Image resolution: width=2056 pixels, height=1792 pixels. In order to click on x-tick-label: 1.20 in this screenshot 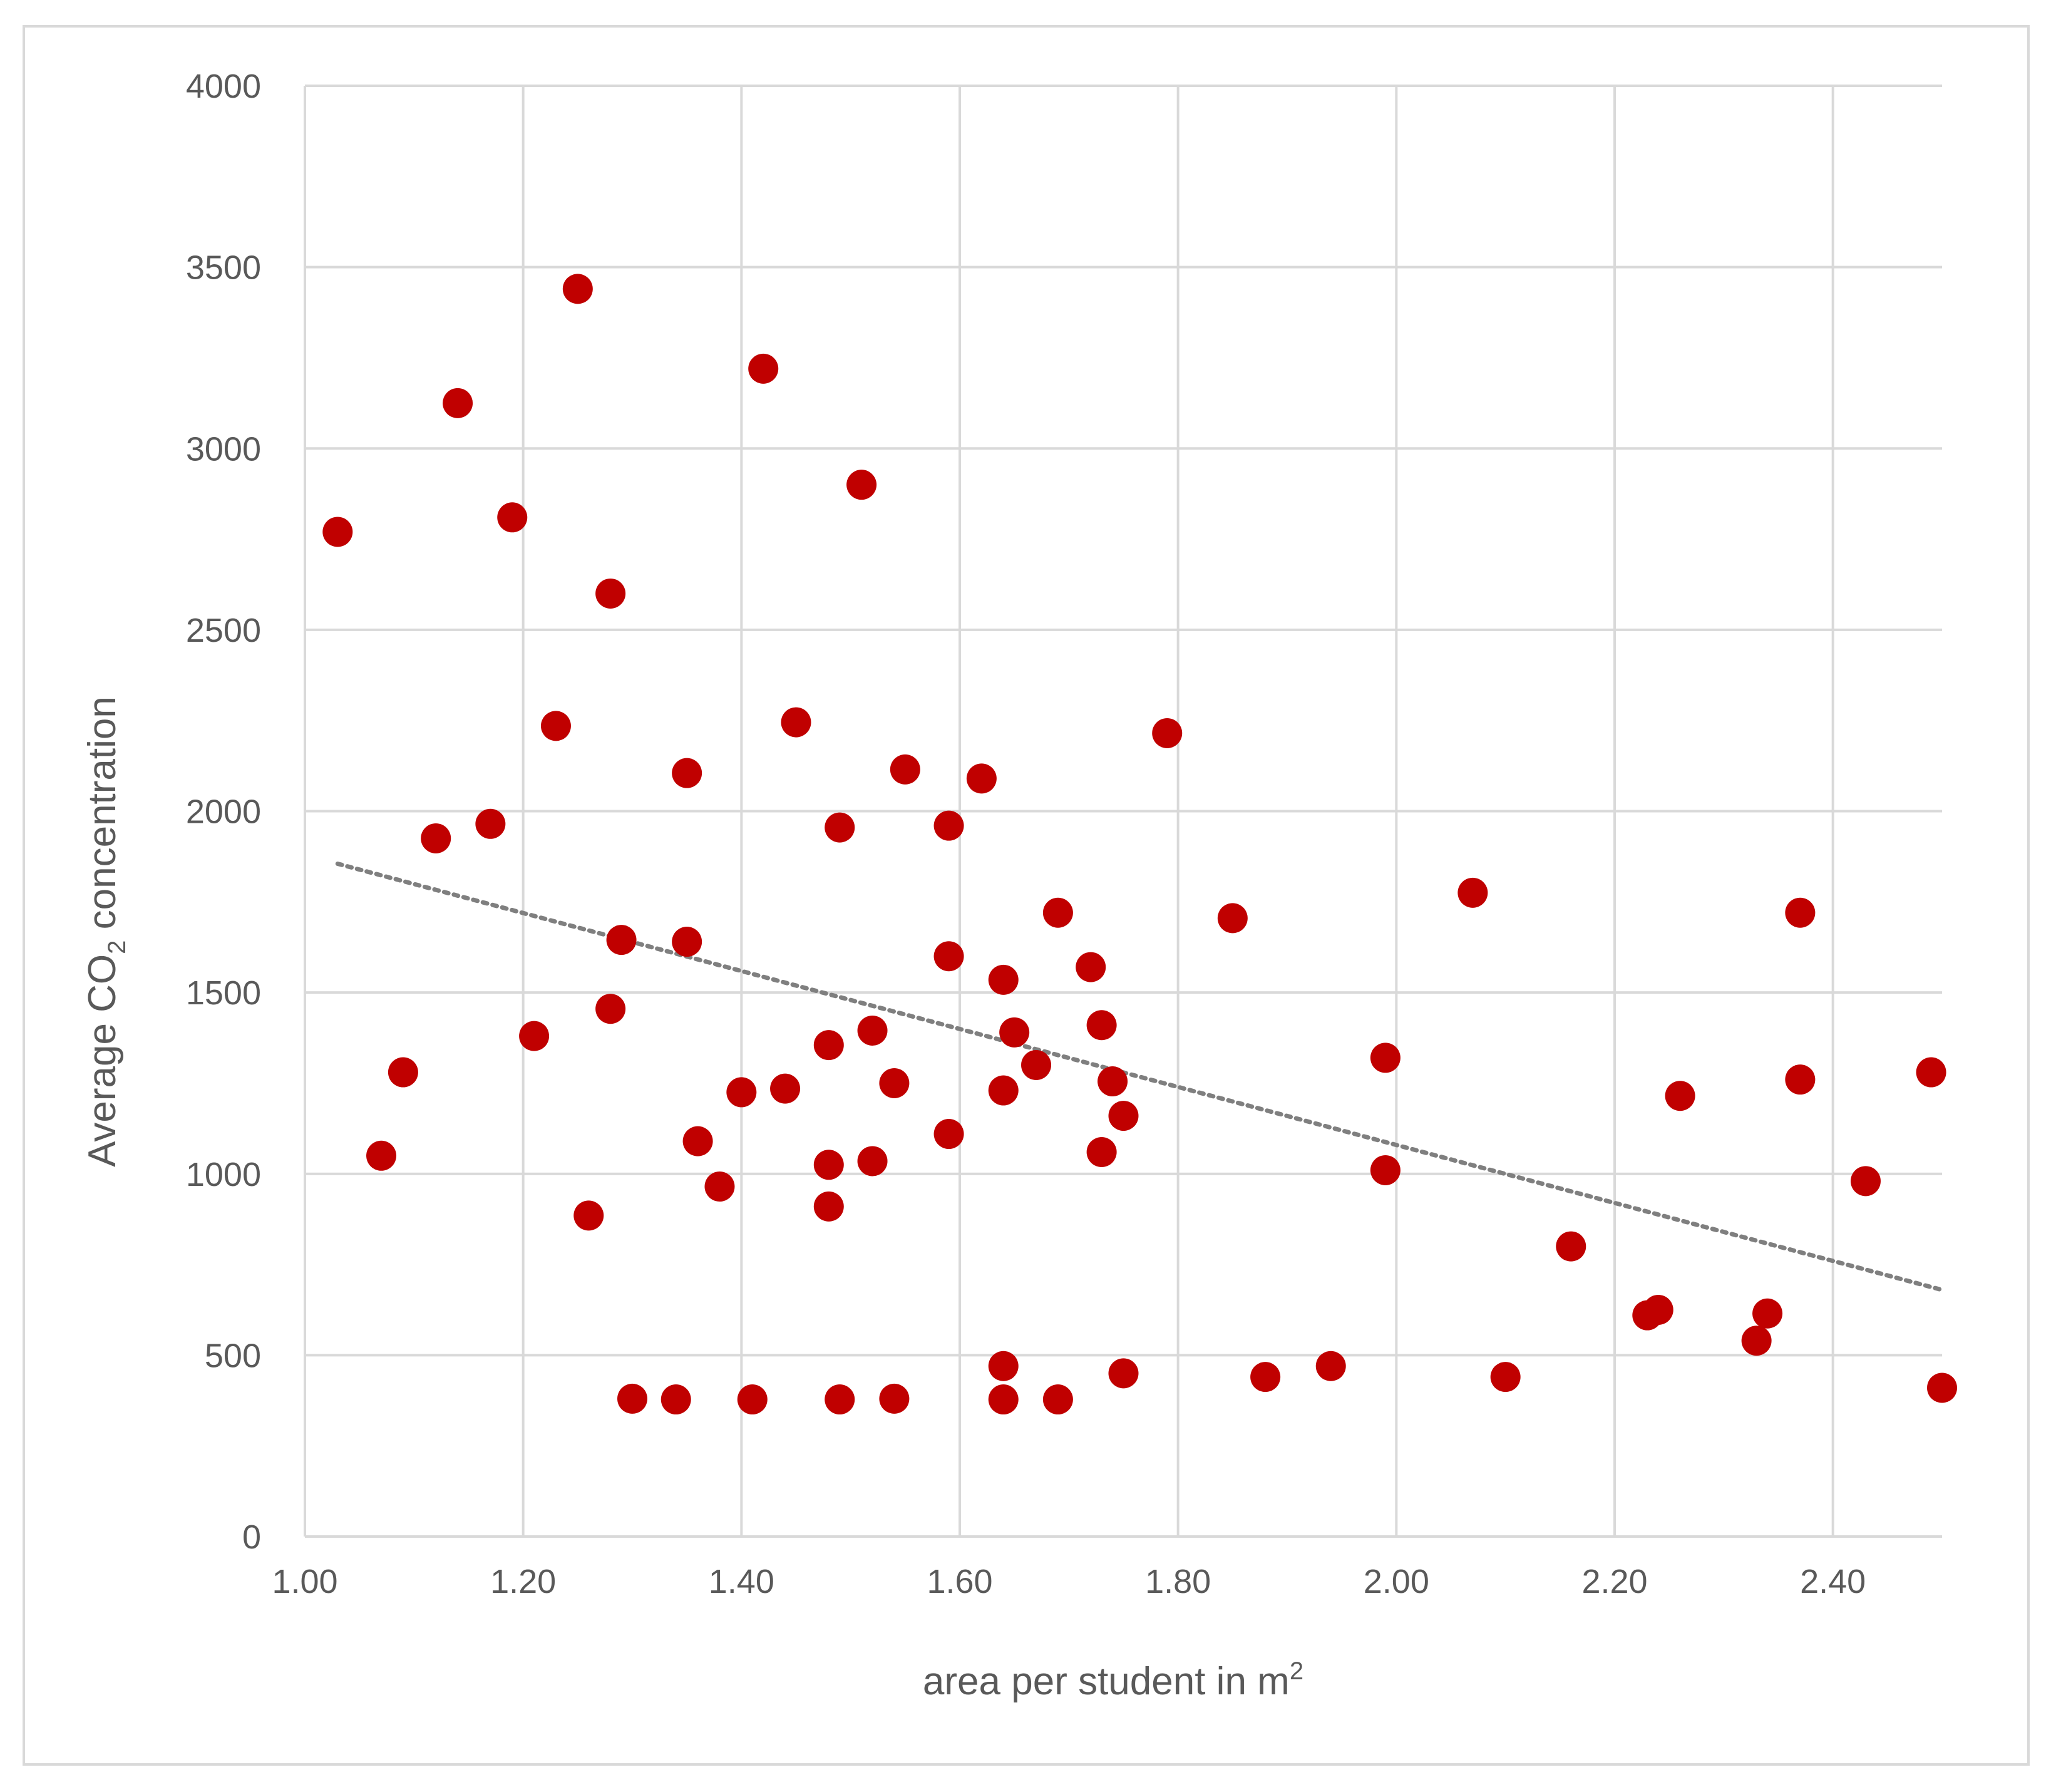, I will do `click(523, 1581)`.